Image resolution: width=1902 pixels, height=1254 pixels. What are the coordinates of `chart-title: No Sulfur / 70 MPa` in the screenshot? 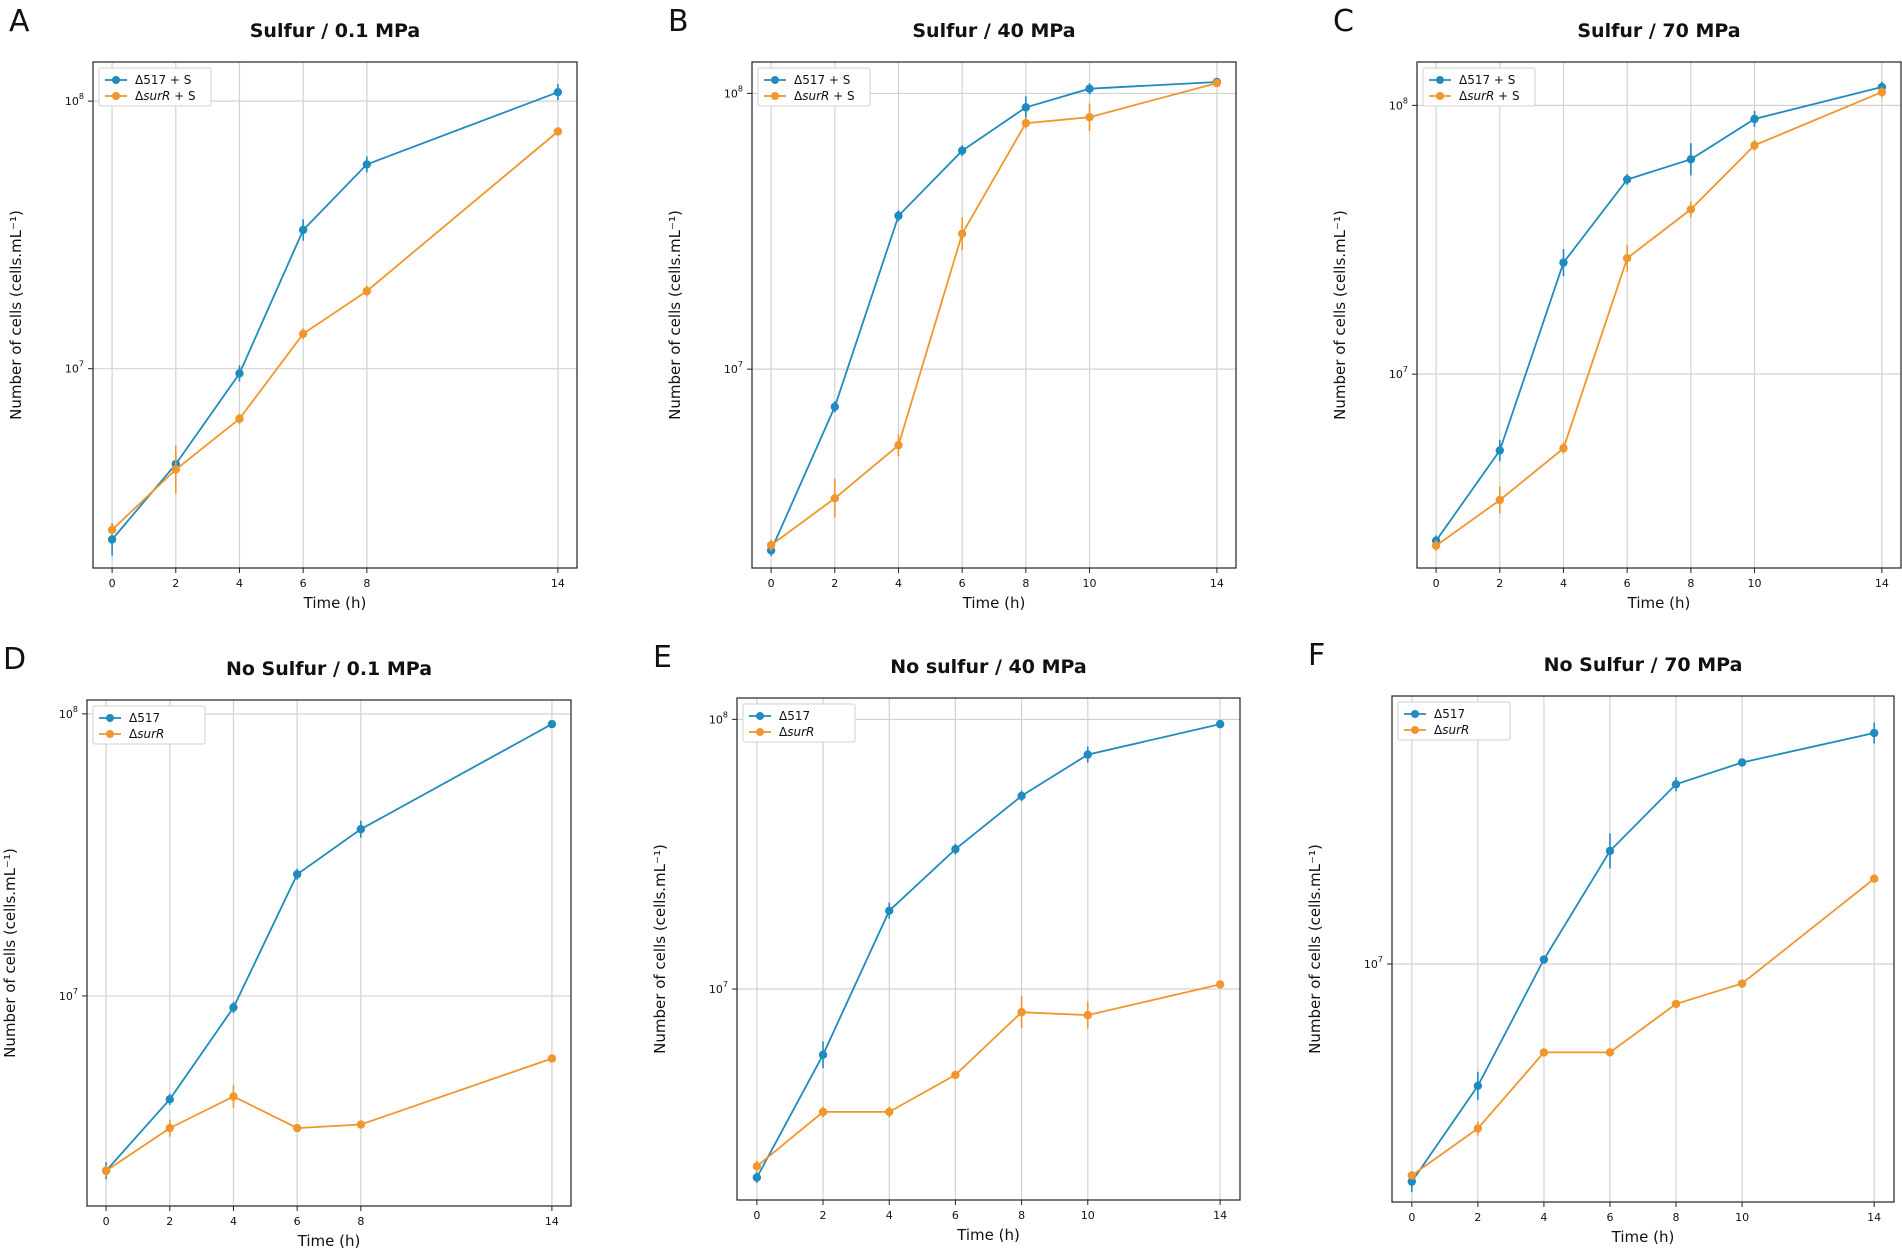 It's located at (1643, 665).